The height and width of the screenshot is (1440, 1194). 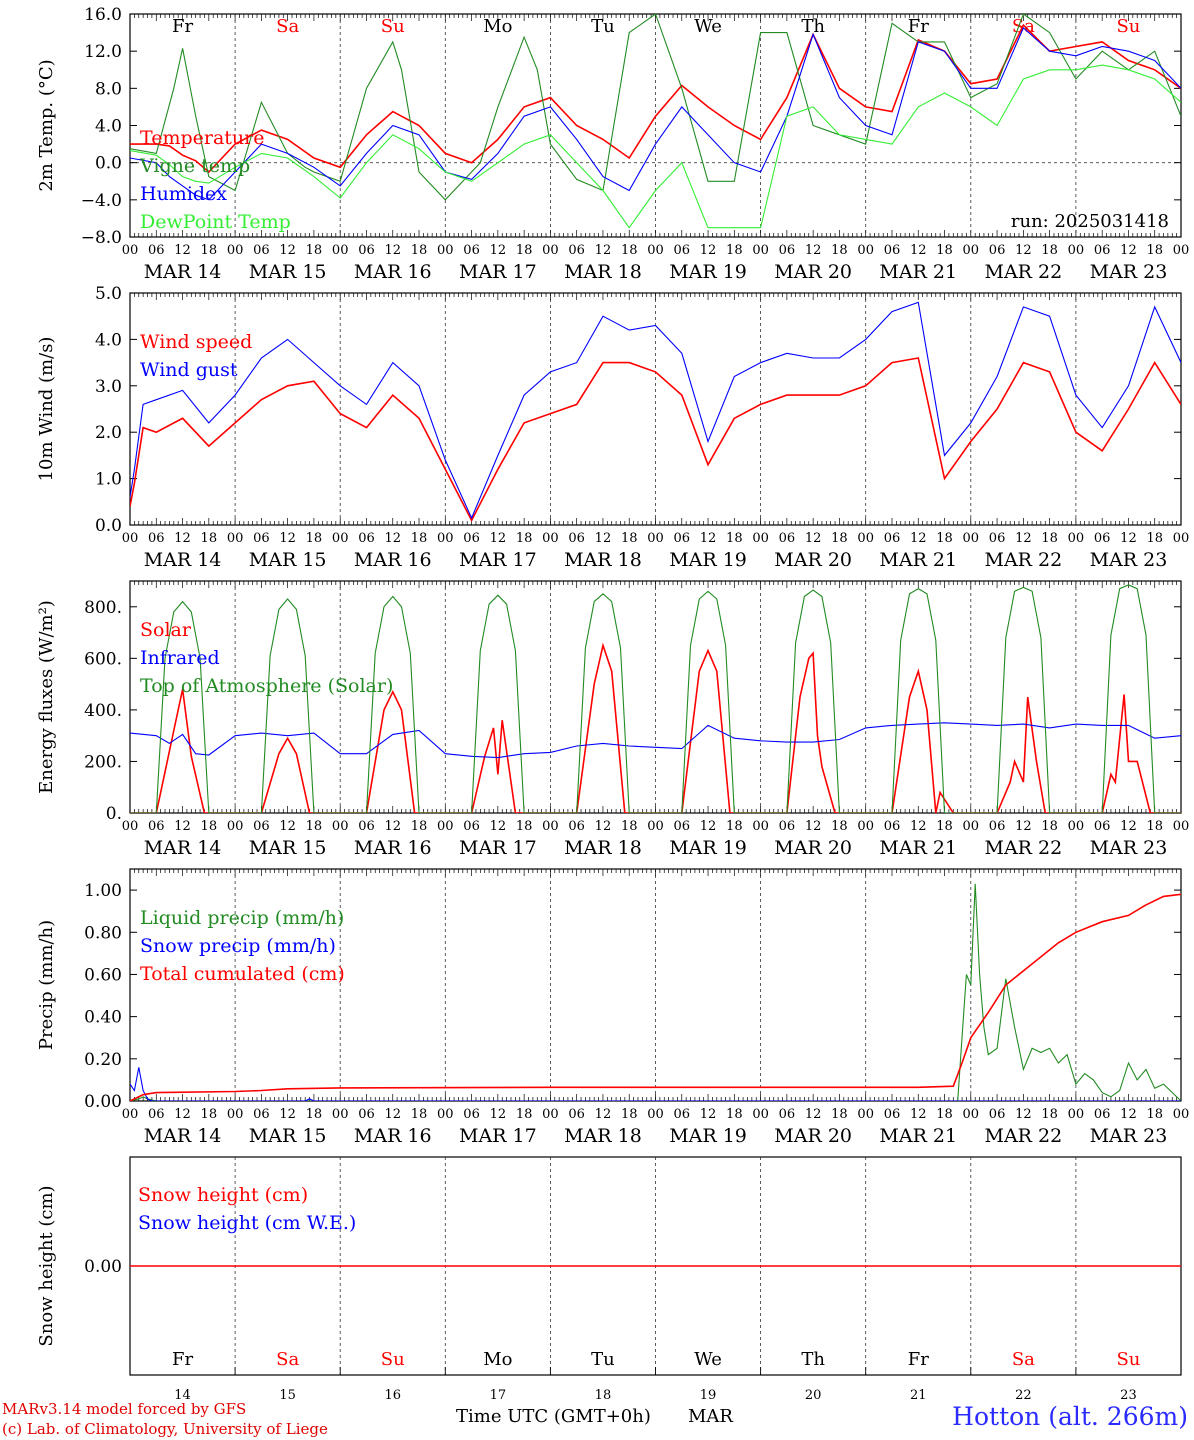 I want to click on series-line-solar, so click(x=655, y=727).